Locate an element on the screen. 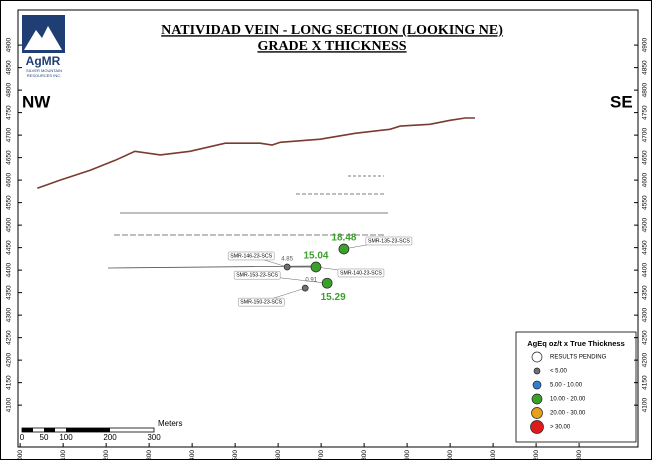  logo-name: AgMR is located at coordinates (43, 61).